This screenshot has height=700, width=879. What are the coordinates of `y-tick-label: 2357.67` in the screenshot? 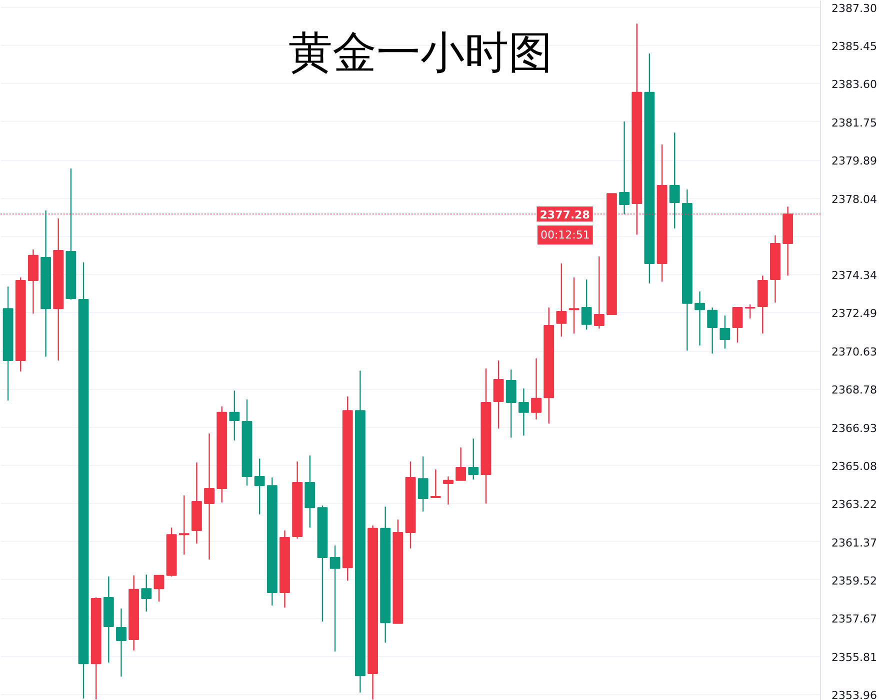 It's located at (854, 619).